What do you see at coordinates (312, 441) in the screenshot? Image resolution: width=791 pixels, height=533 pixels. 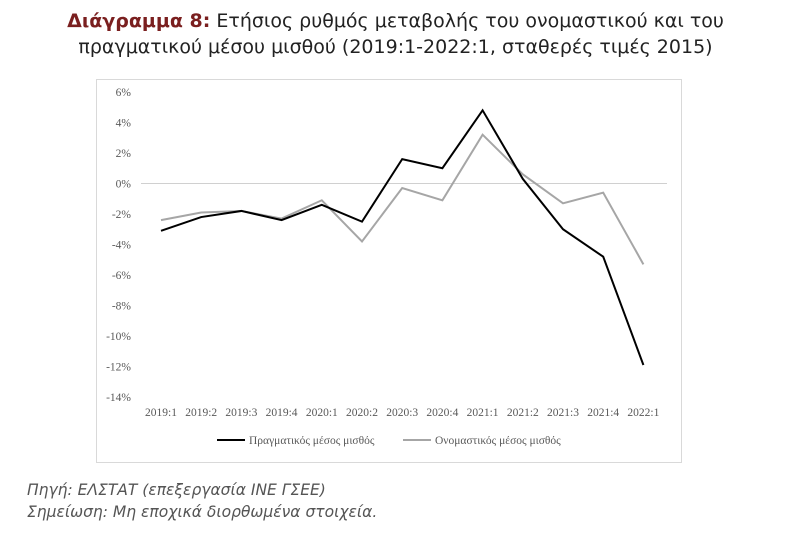 I see `legend-label: Πραγματικός μέσος μισθός` at bounding box center [312, 441].